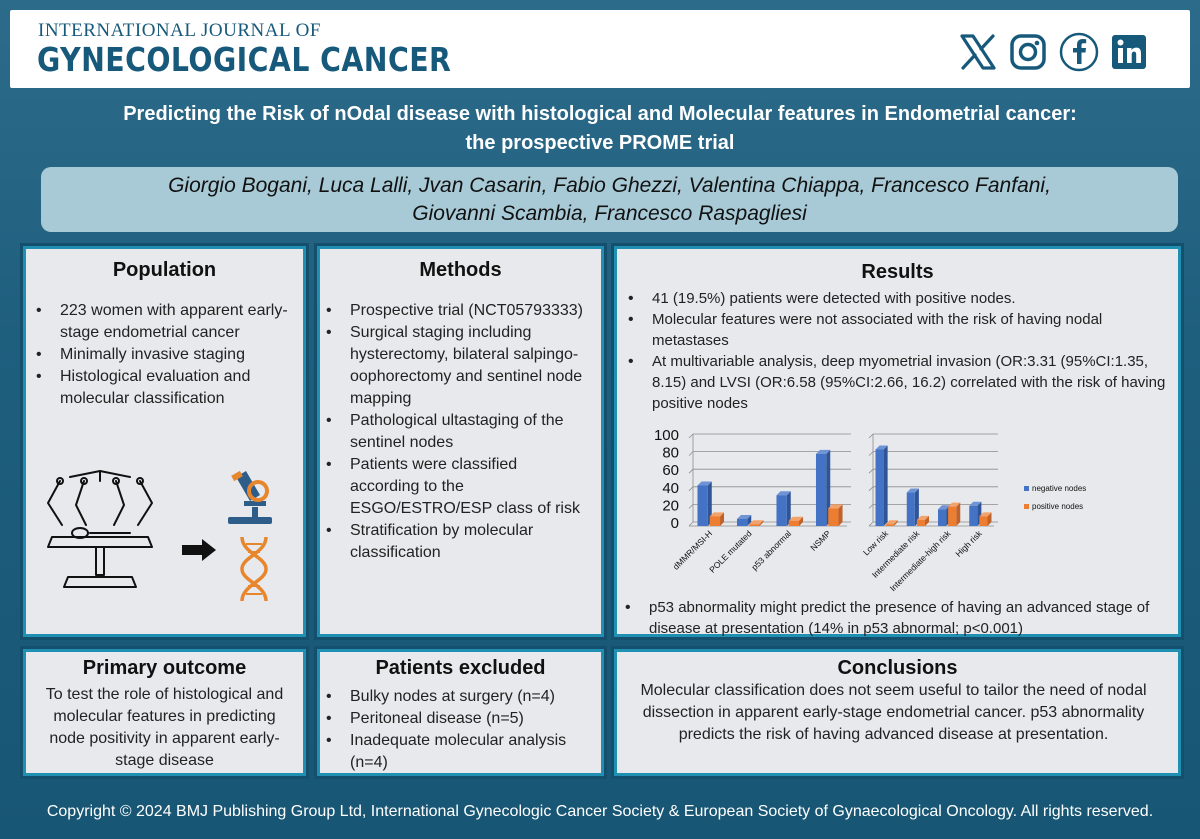 This screenshot has width=1200, height=839. What do you see at coordinates (771, 550) in the screenshot?
I see `x-category-label: p53 abnormal` at bounding box center [771, 550].